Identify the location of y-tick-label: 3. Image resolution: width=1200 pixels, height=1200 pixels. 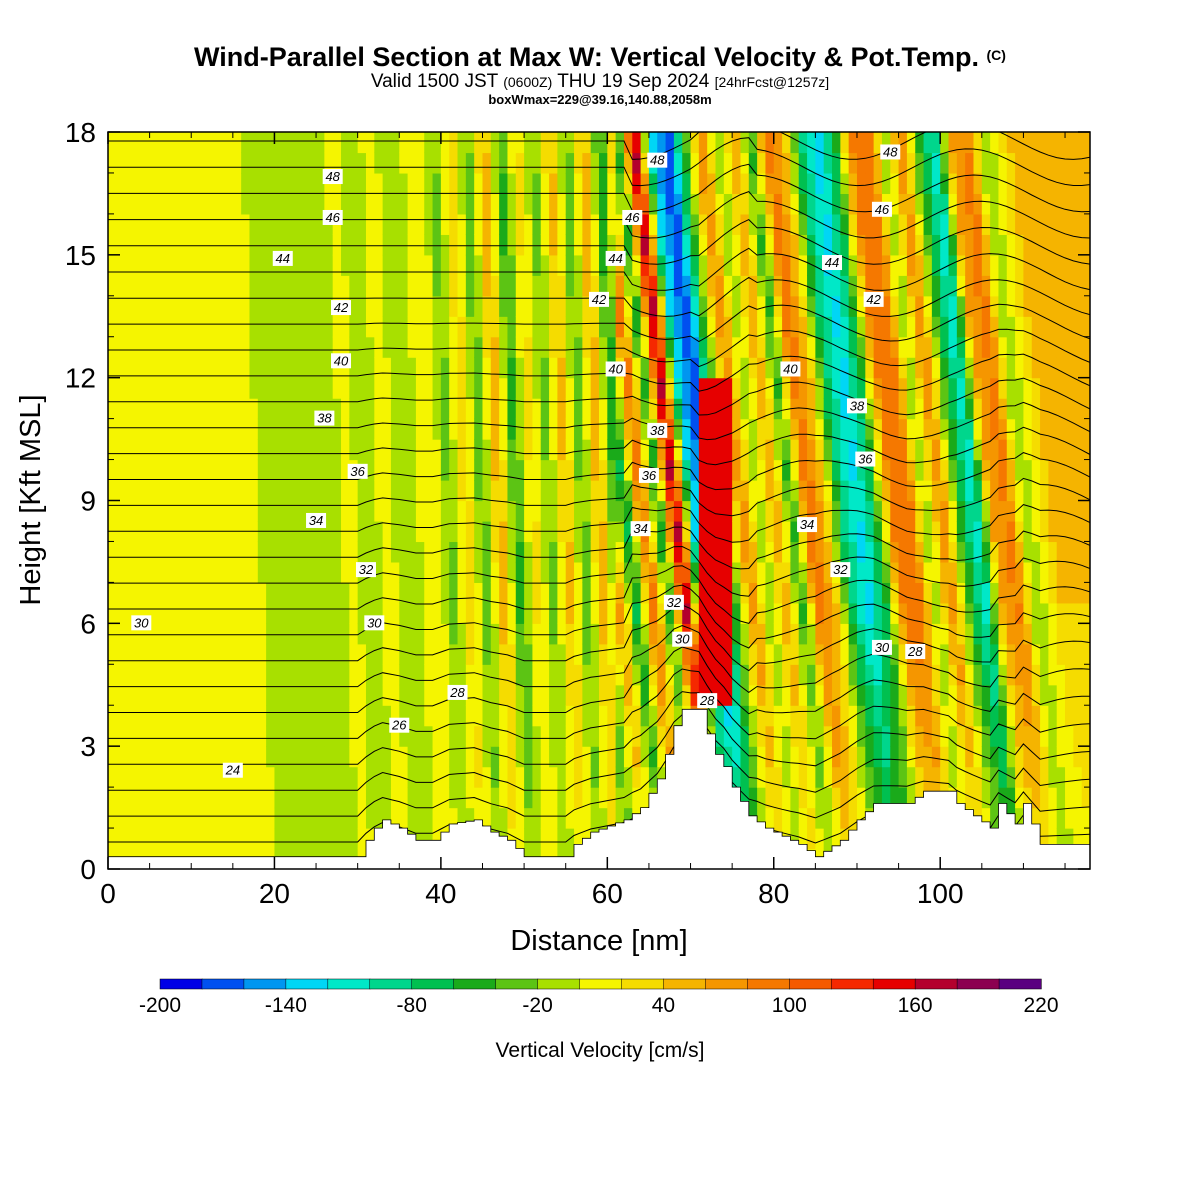
(88, 746).